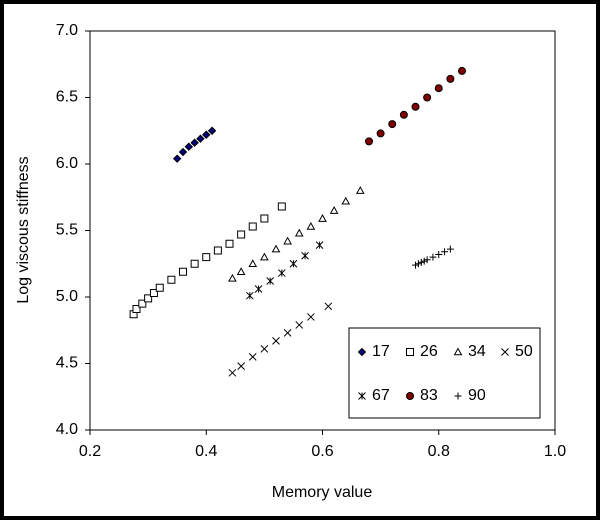 Image resolution: width=600 pixels, height=520 pixels. I want to click on y-axis-title: Log viscous stiffness, so click(23, 229).